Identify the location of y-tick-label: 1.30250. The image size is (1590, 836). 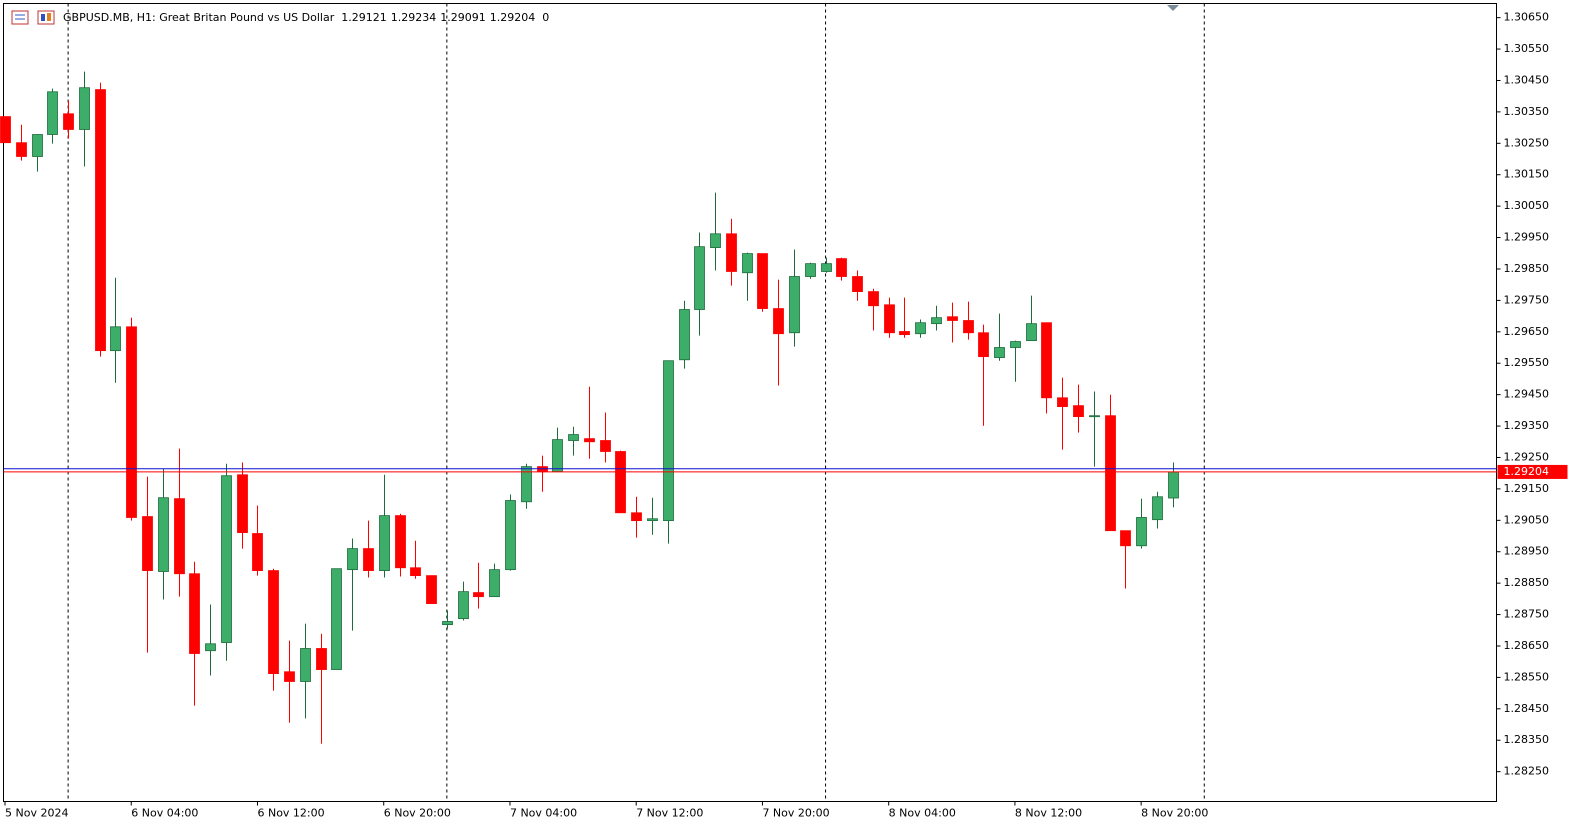
(1527, 142).